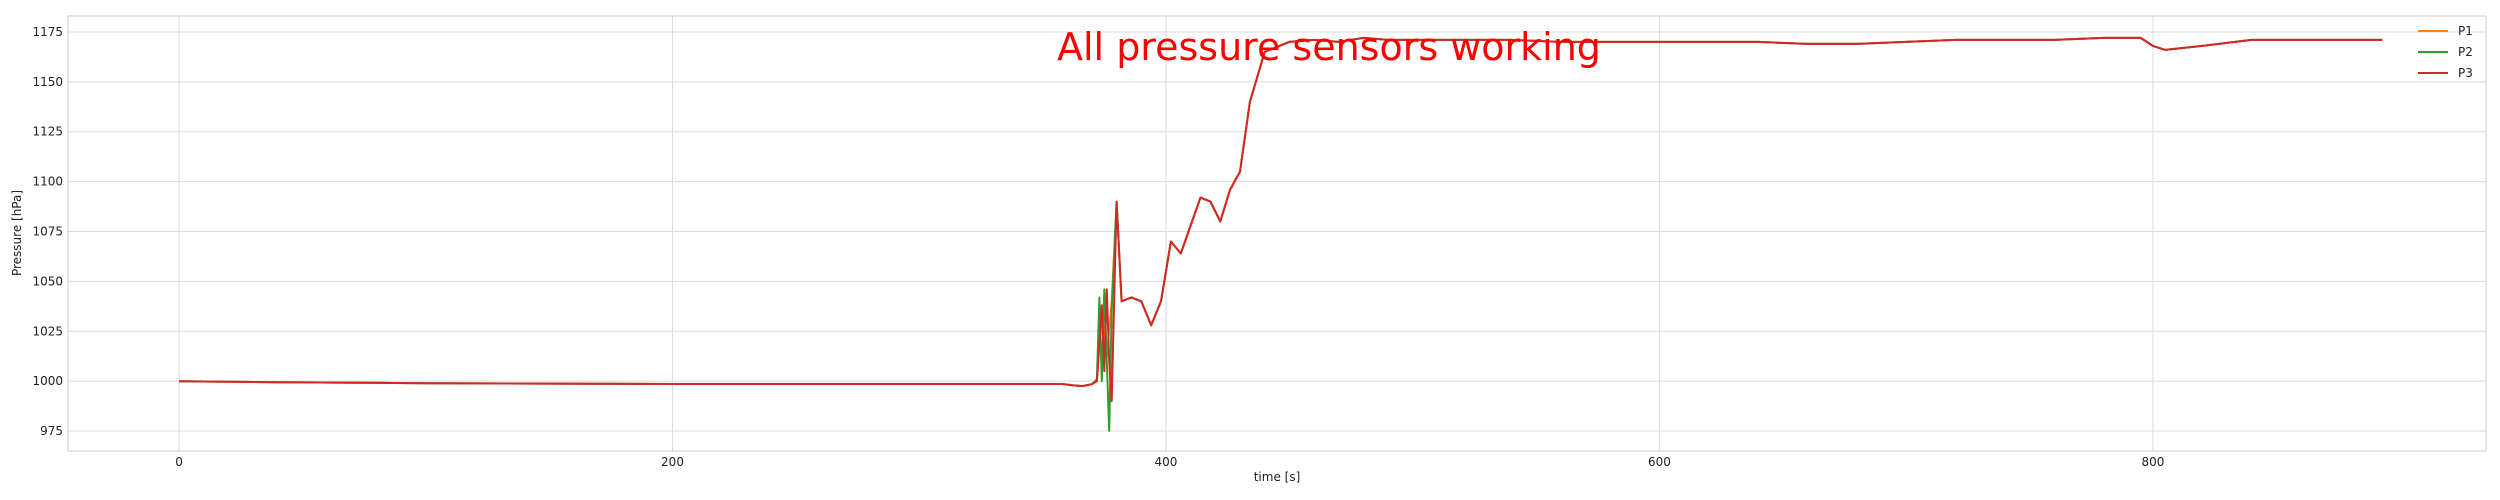  Describe the element at coordinates (2445, 52) in the screenshot. I see `legend: P1 P2 P3` at that location.